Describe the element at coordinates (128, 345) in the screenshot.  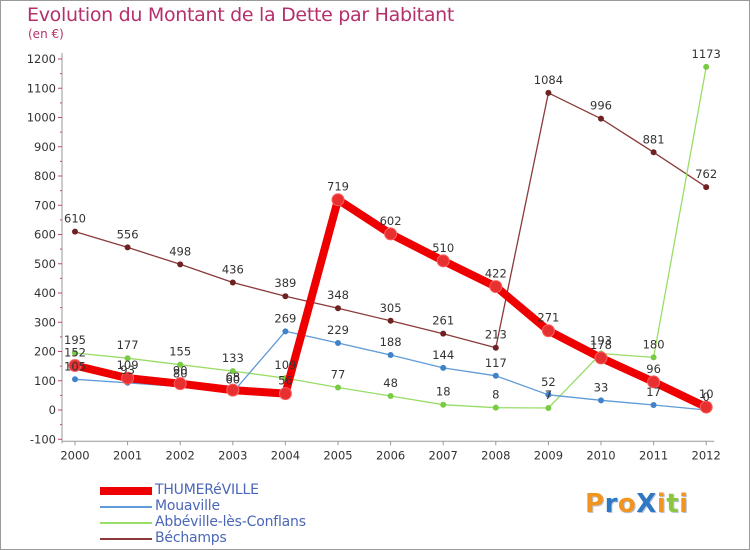
I see `data-label: 177` at that location.